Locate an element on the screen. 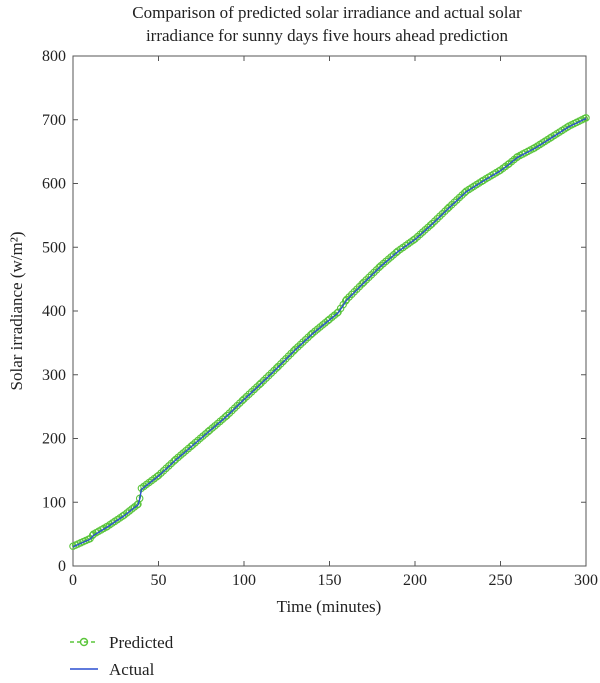 Image resolution: width=600 pixels, height=683 pixels. x-tick-label: 250 is located at coordinates (501, 580).